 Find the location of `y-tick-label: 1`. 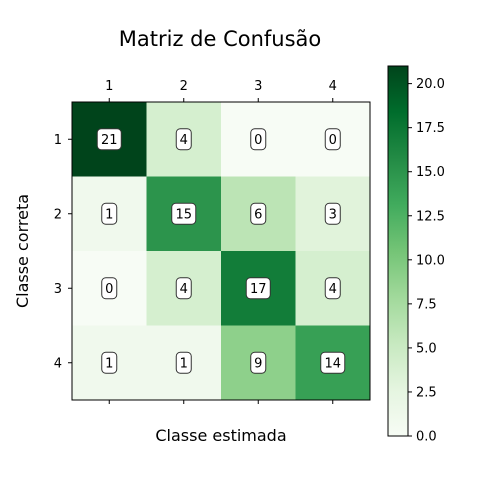

y-tick-label: 1 is located at coordinates (58, 140).